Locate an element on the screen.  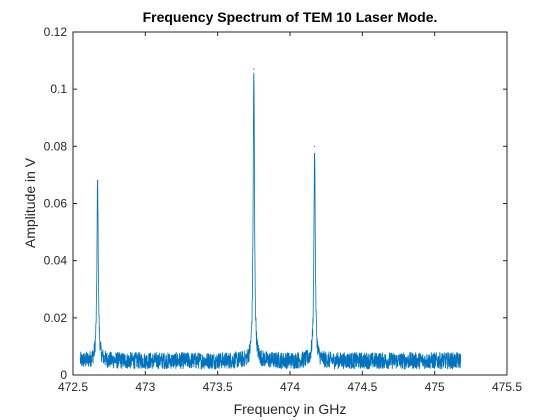
x-axis-label: Frequency in GHz is located at coordinates (290, 409).